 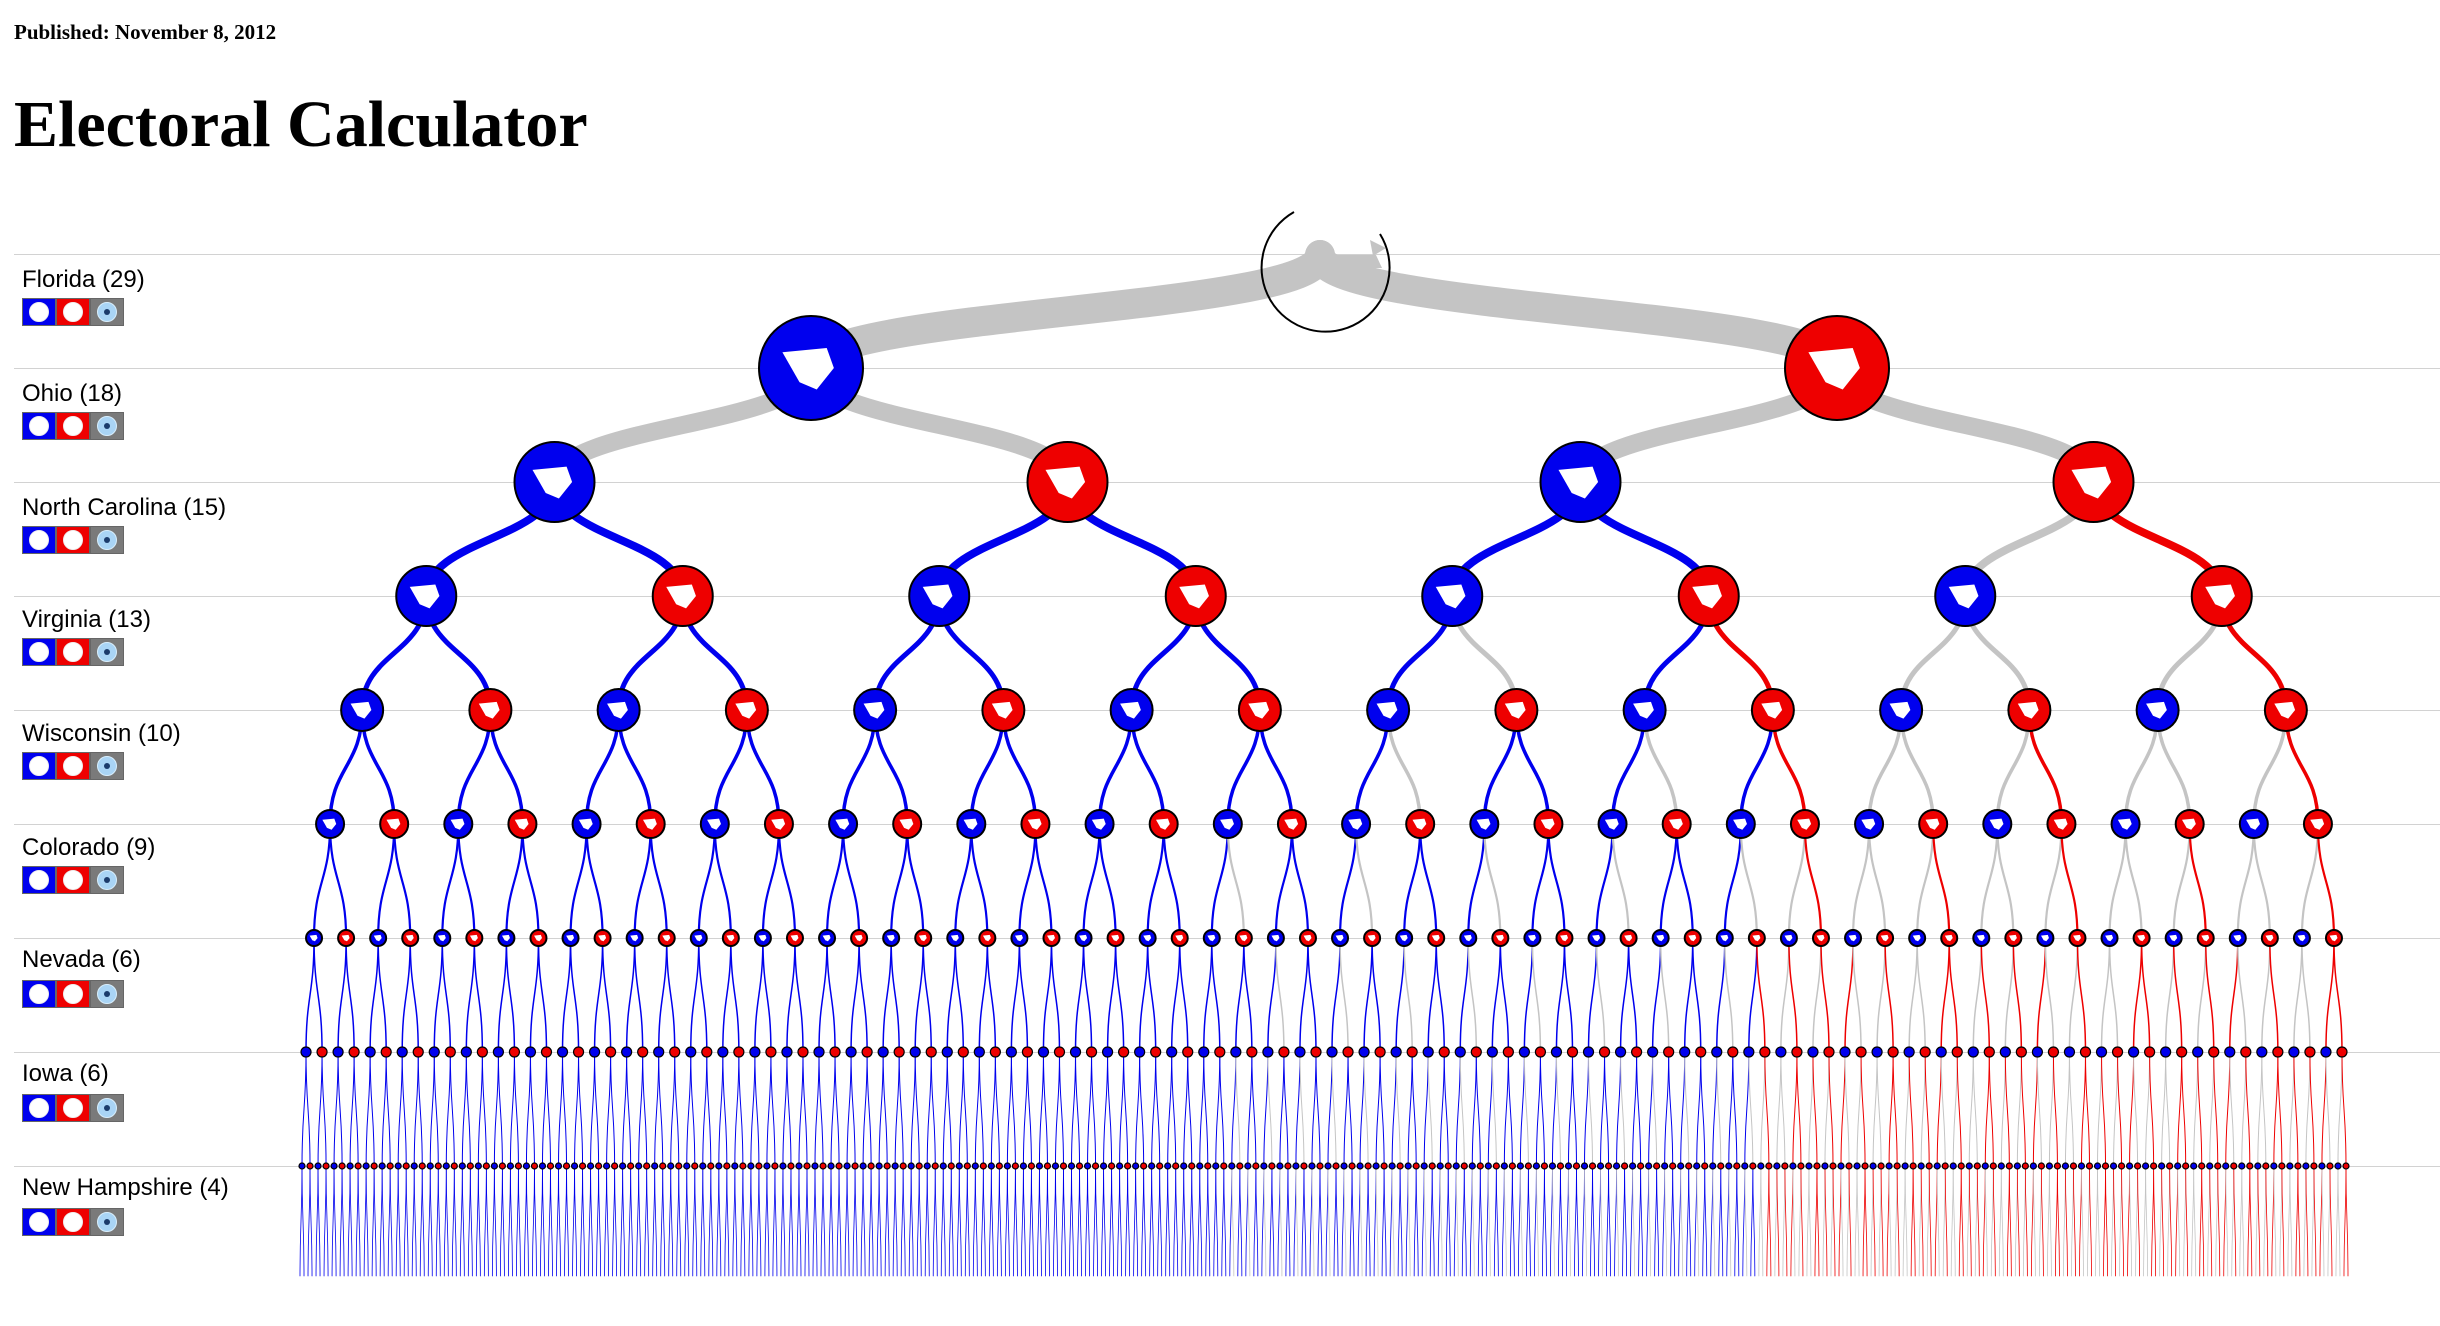 I want to click on north-carolina-rep-button, so click(x=73, y=540).